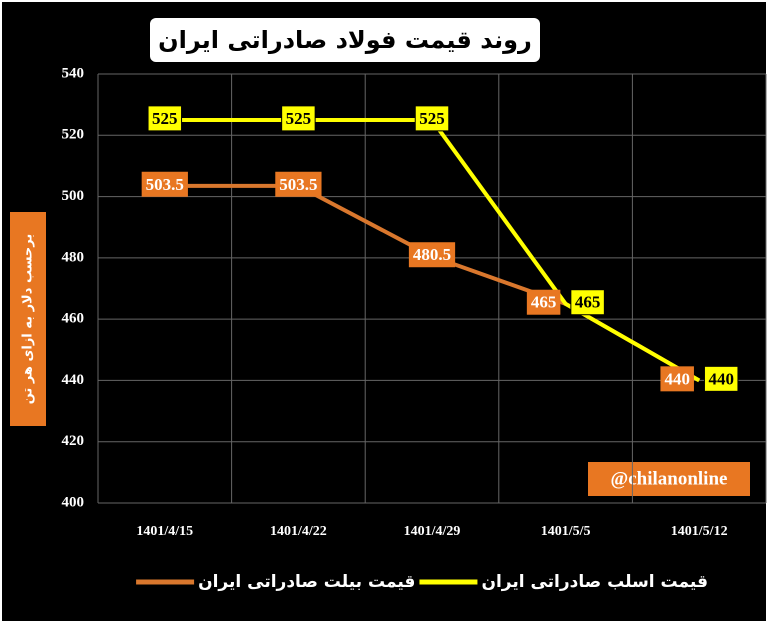  Describe the element at coordinates (73, 196) in the screenshot. I see `y-tick-label: 500` at that location.